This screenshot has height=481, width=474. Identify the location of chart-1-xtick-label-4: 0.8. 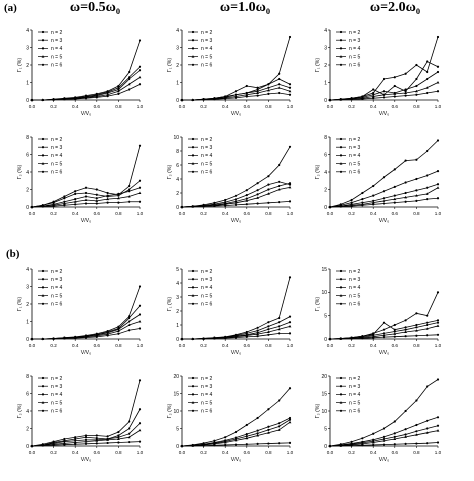
(268, 106).